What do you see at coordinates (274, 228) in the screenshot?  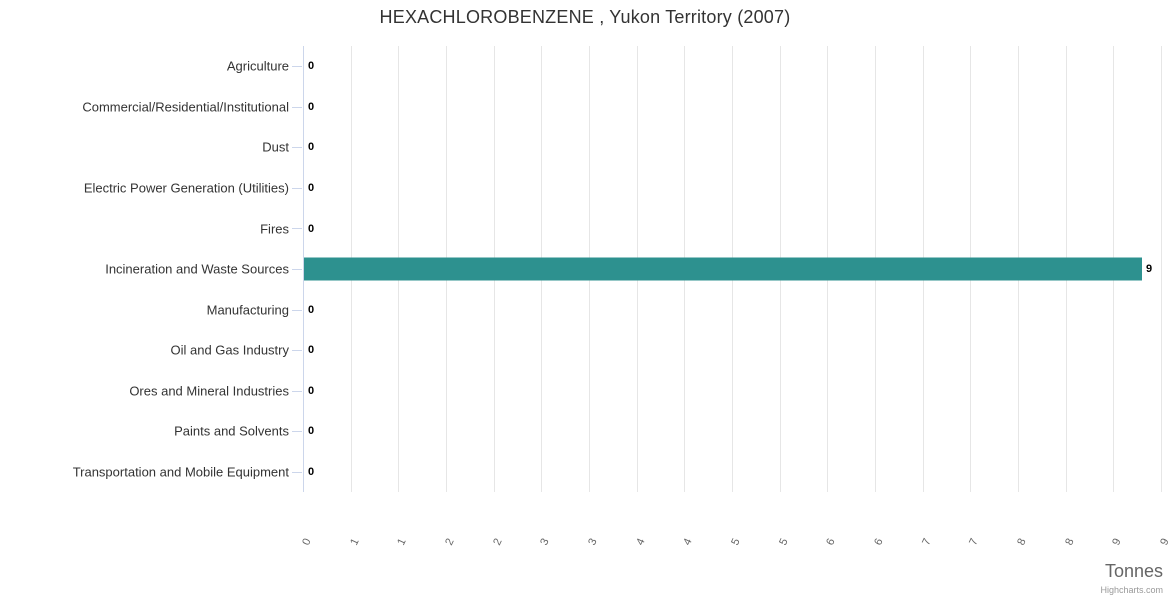 I see `category-label: Fires` at bounding box center [274, 228].